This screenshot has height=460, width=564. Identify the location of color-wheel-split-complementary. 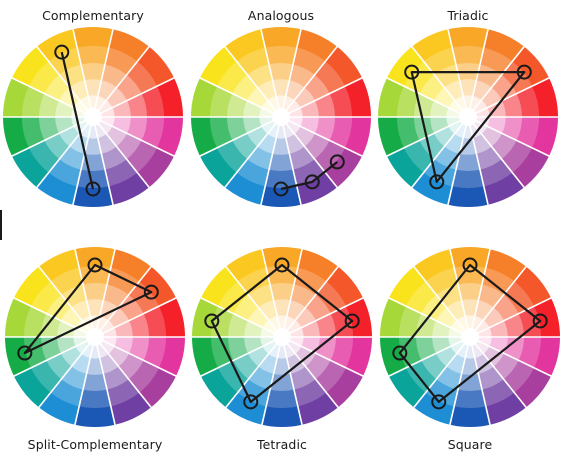
(95, 337).